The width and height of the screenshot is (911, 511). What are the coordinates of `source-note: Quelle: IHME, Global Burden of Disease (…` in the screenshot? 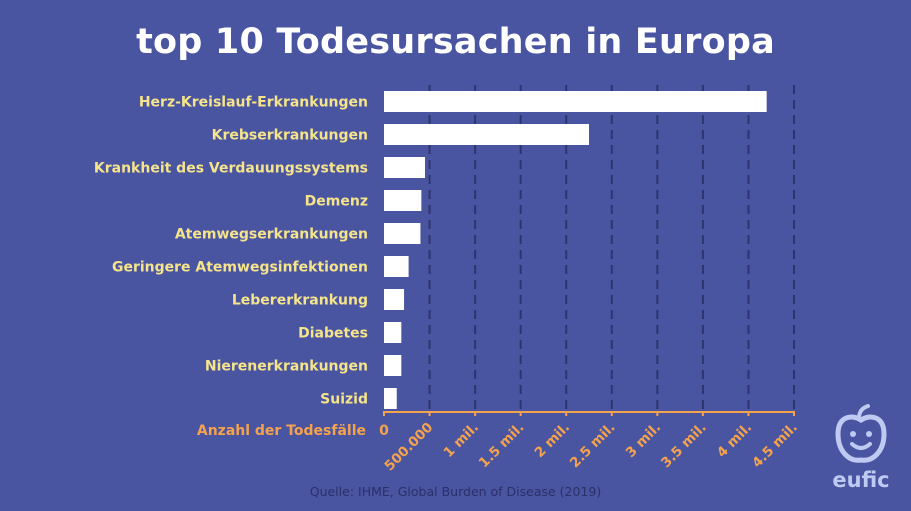 It's located at (455, 491).